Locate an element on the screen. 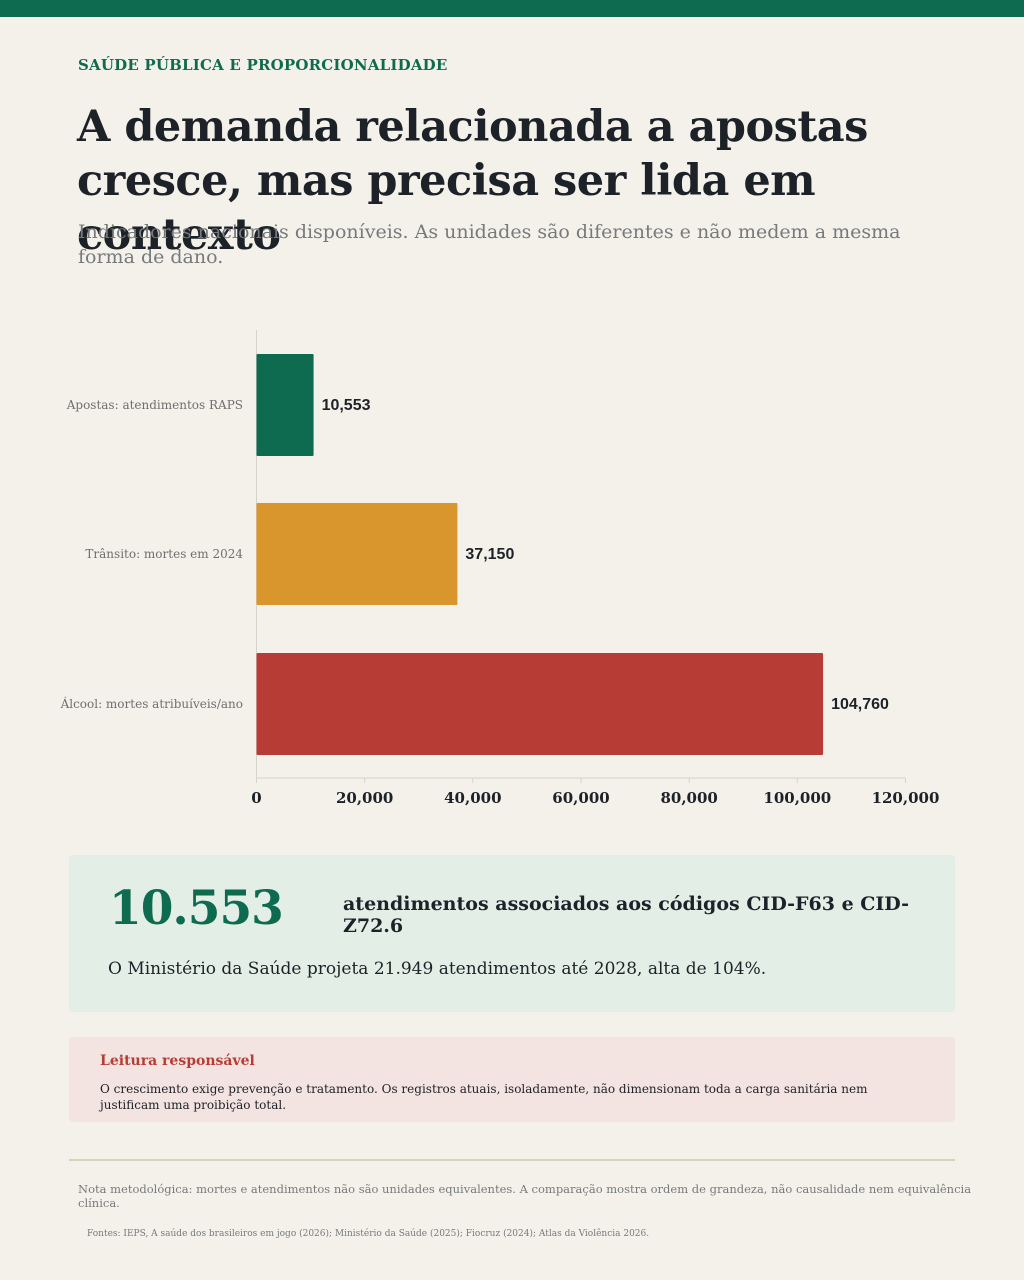 The height and width of the screenshot is (1280, 1024). x-tick-label: 20,000 is located at coordinates (364, 798).